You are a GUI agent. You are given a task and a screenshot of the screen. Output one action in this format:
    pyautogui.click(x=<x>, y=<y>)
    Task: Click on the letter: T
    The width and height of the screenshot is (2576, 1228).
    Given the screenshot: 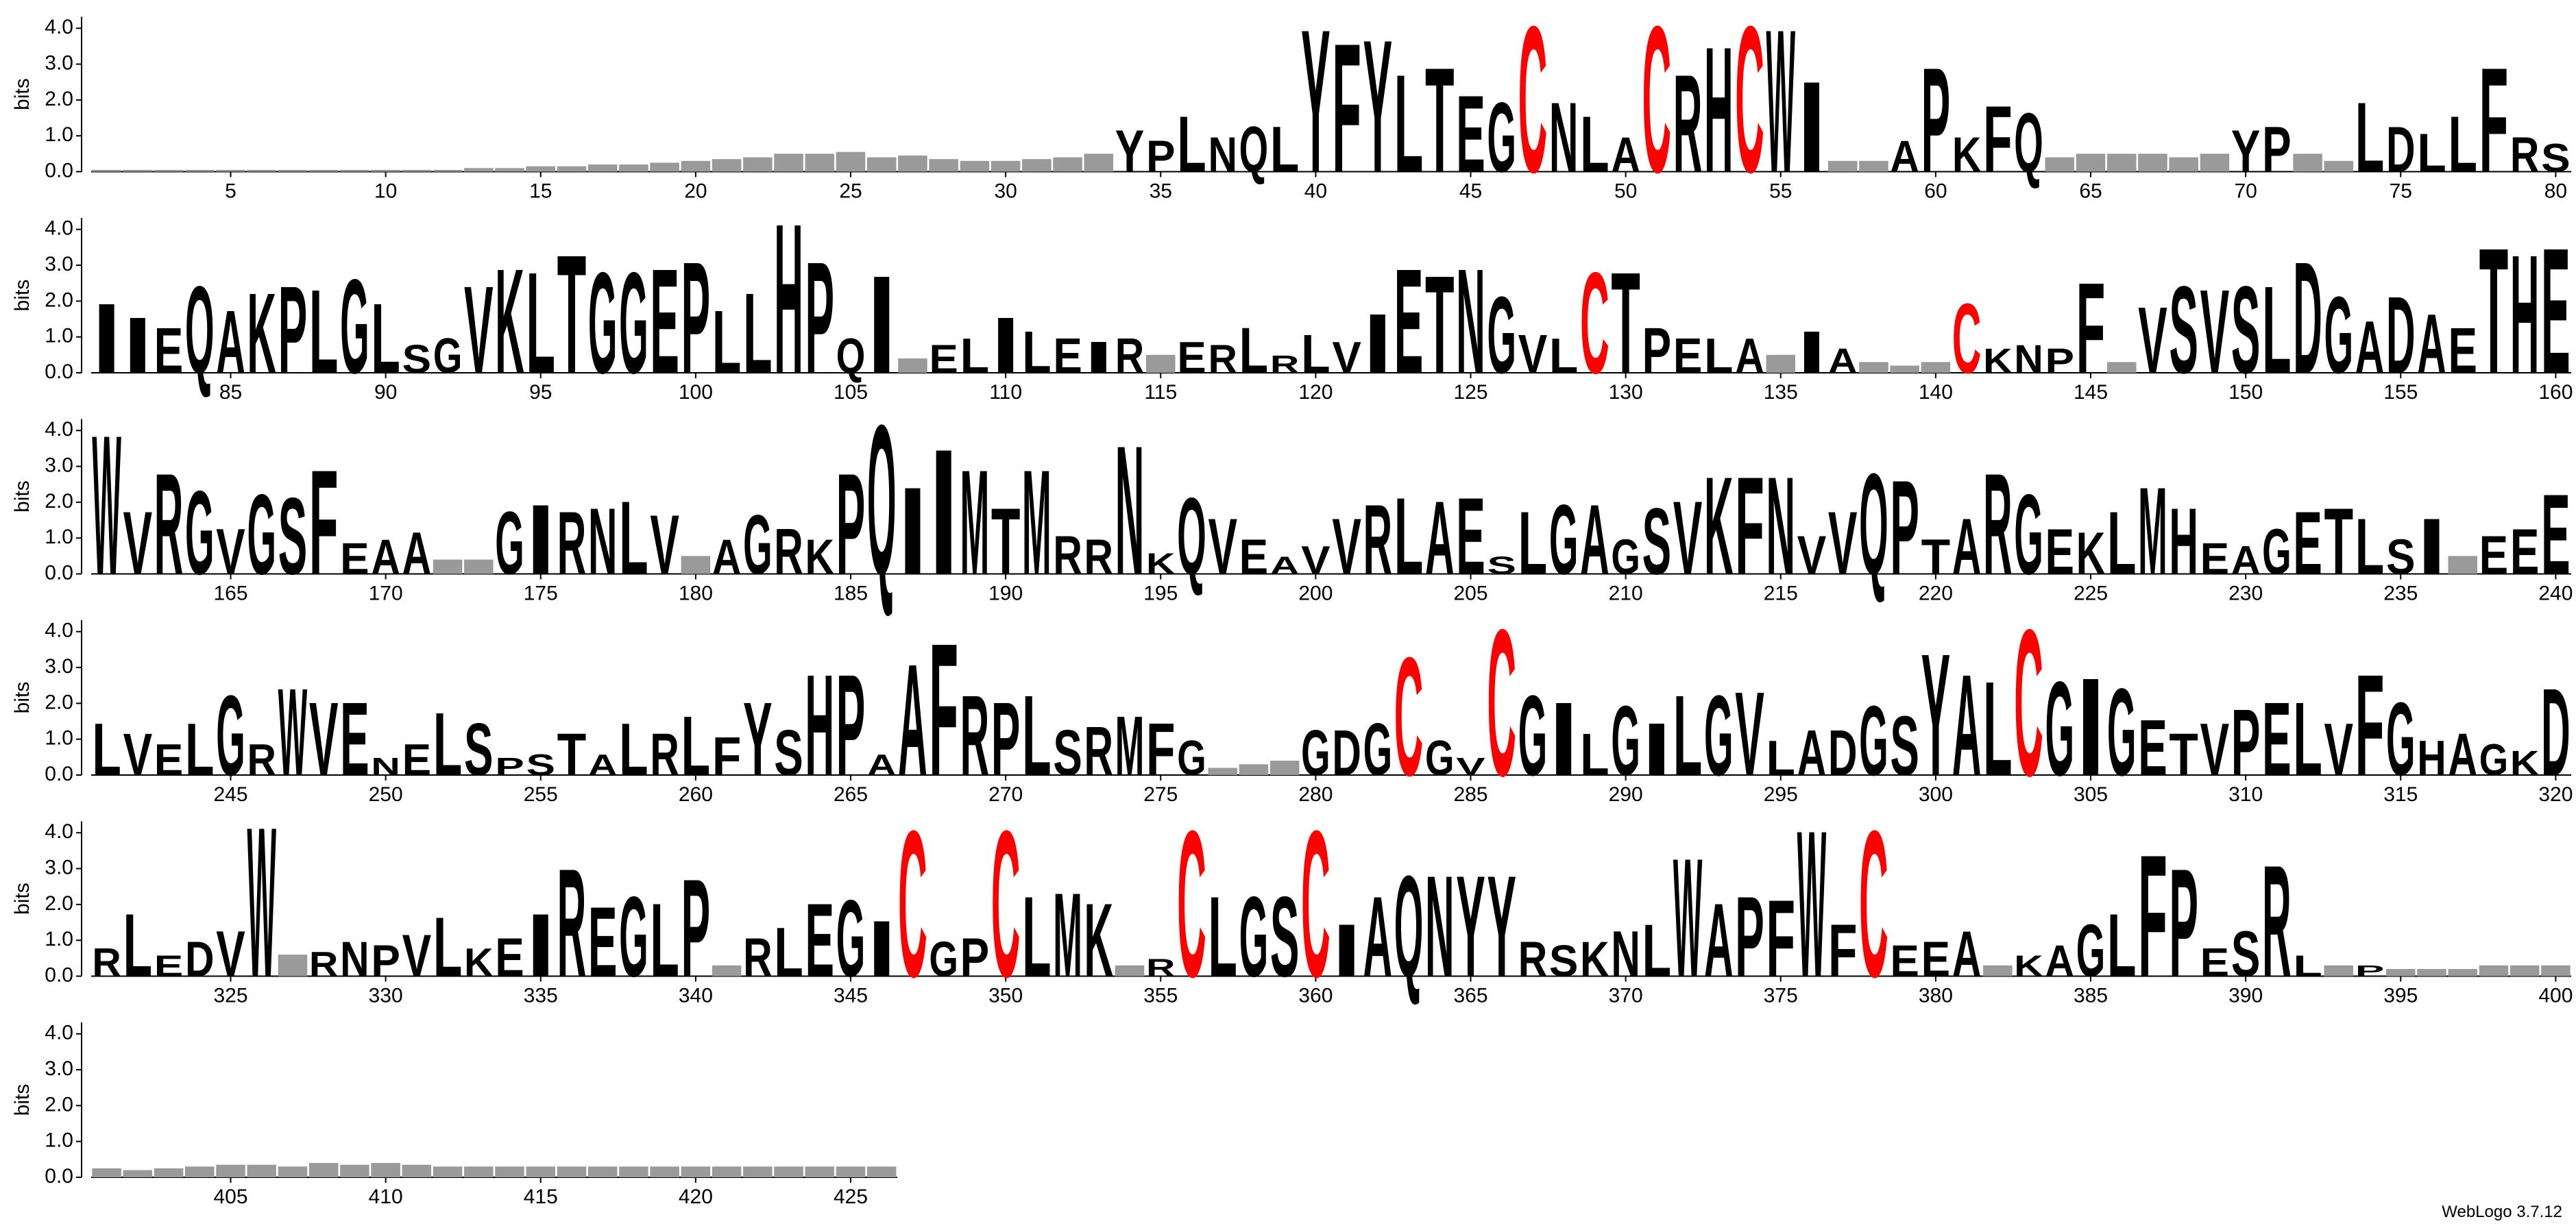 What is the action you would take?
    pyautogui.click(x=1440, y=121)
    